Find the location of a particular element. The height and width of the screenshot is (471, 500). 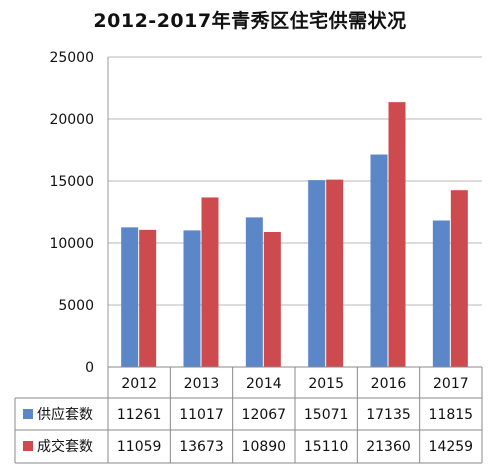

bar-supply-2013 is located at coordinates (192, 298).